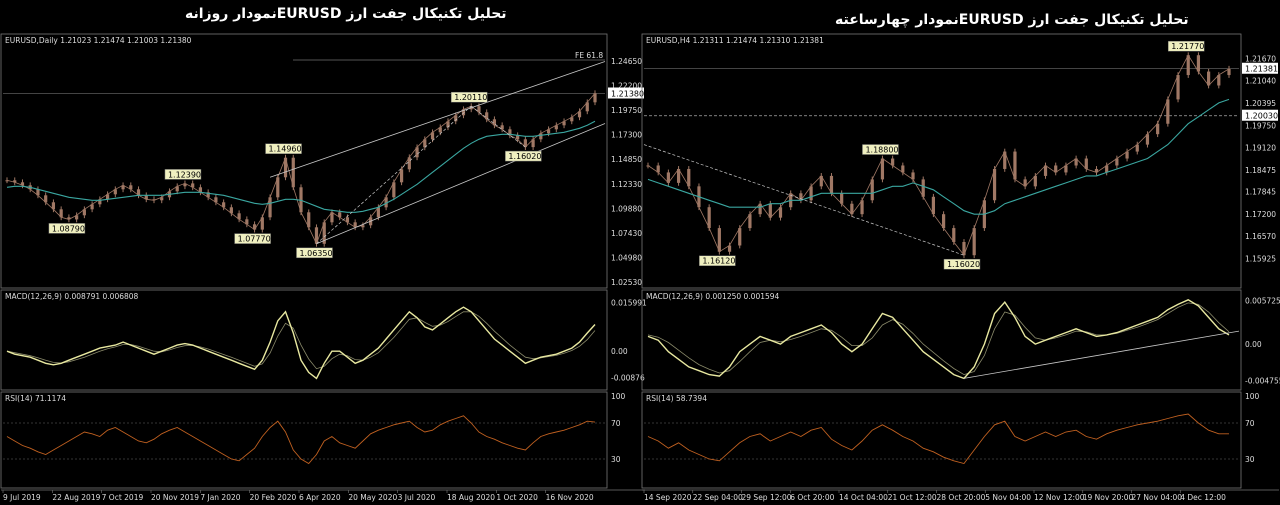  Describe the element at coordinates (1260, 59) in the screenshot. I see `price-tick-label: 1.21670` at that location.